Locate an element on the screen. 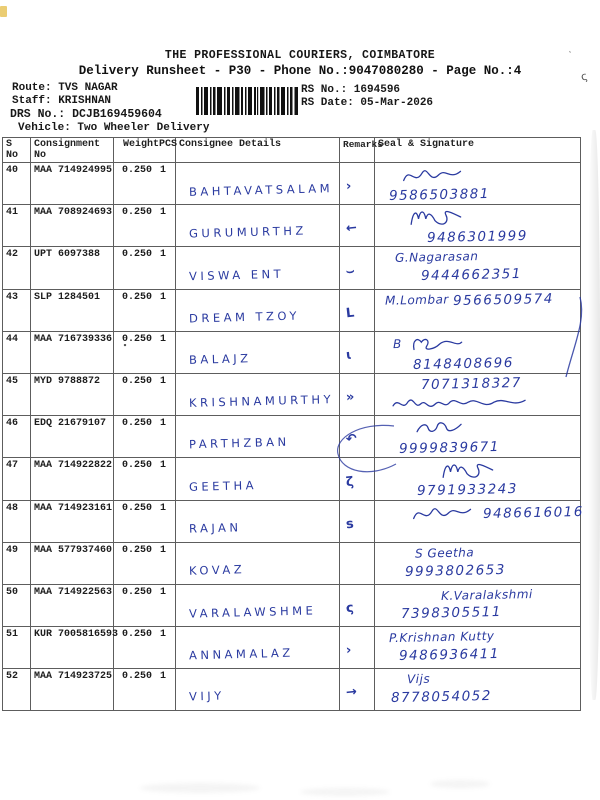  rs-date-field: RS Date: 05-Mar-2026 is located at coordinates (367, 103).